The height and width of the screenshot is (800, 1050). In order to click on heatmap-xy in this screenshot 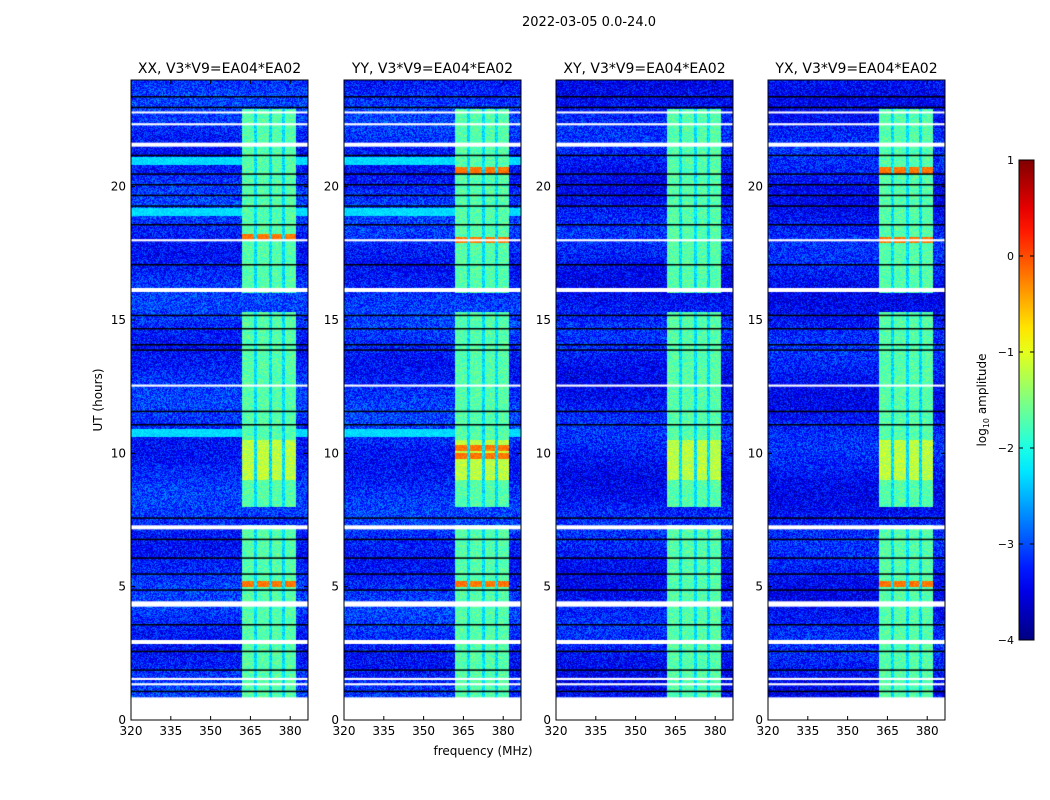, I will do `click(644, 400)`.